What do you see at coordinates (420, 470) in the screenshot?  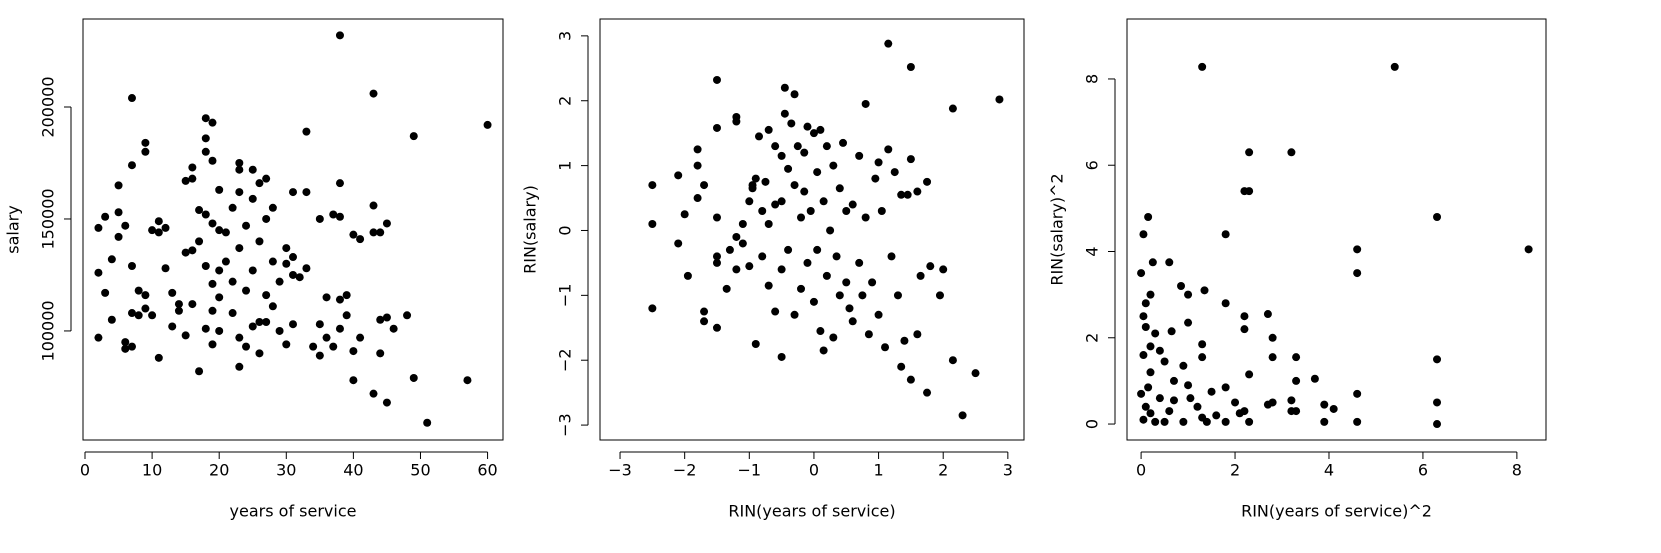 I see `x-tick-label: 50` at bounding box center [420, 470].